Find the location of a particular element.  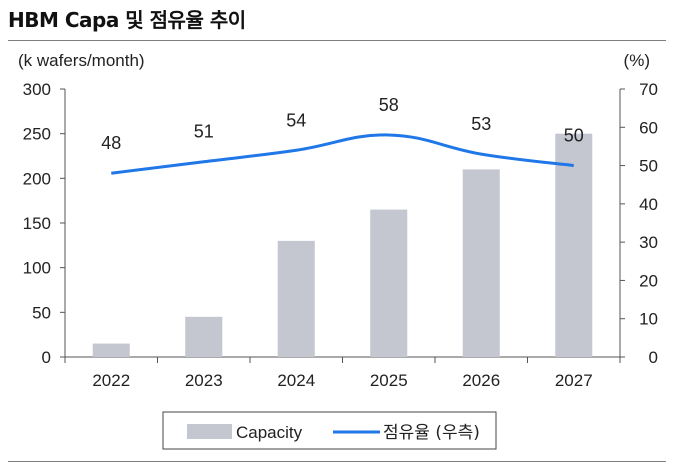

y-right-tick-label: 40 is located at coordinates (648, 204).